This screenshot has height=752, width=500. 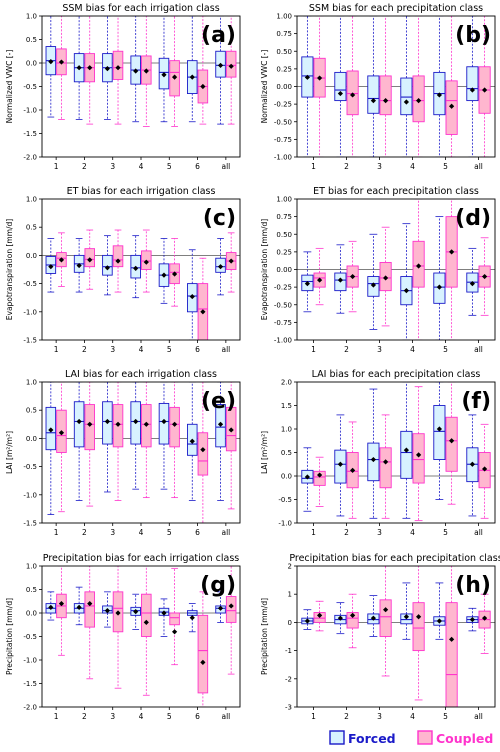 What do you see at coordinates (283, 122) in the screenshot?
I see `y-tick-label: -0.50` at bounding box center [283, 122].